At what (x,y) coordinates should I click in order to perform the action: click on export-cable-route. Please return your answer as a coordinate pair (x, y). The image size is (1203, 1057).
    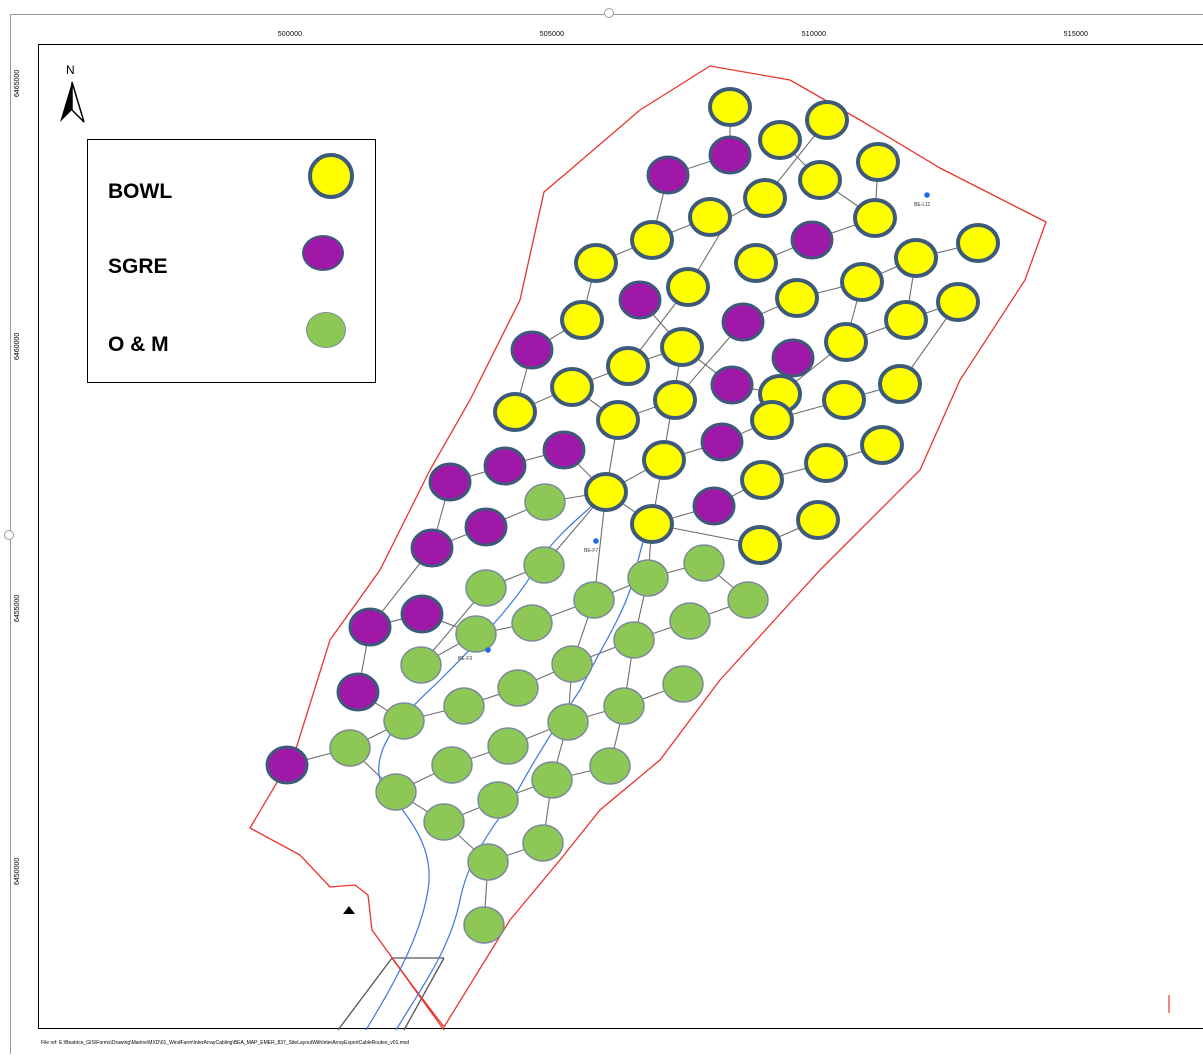
    Looking at the image, I should click on (524, 777).